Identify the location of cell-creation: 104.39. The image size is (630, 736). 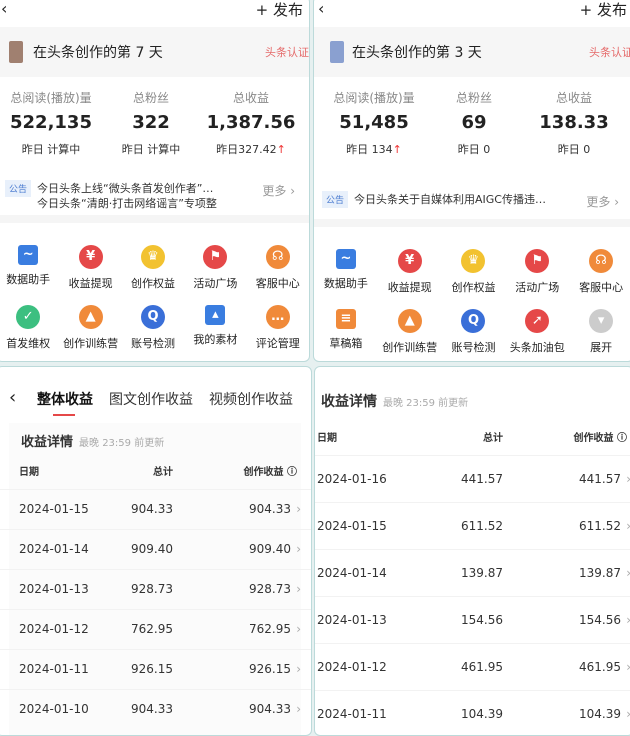
(600, 713).